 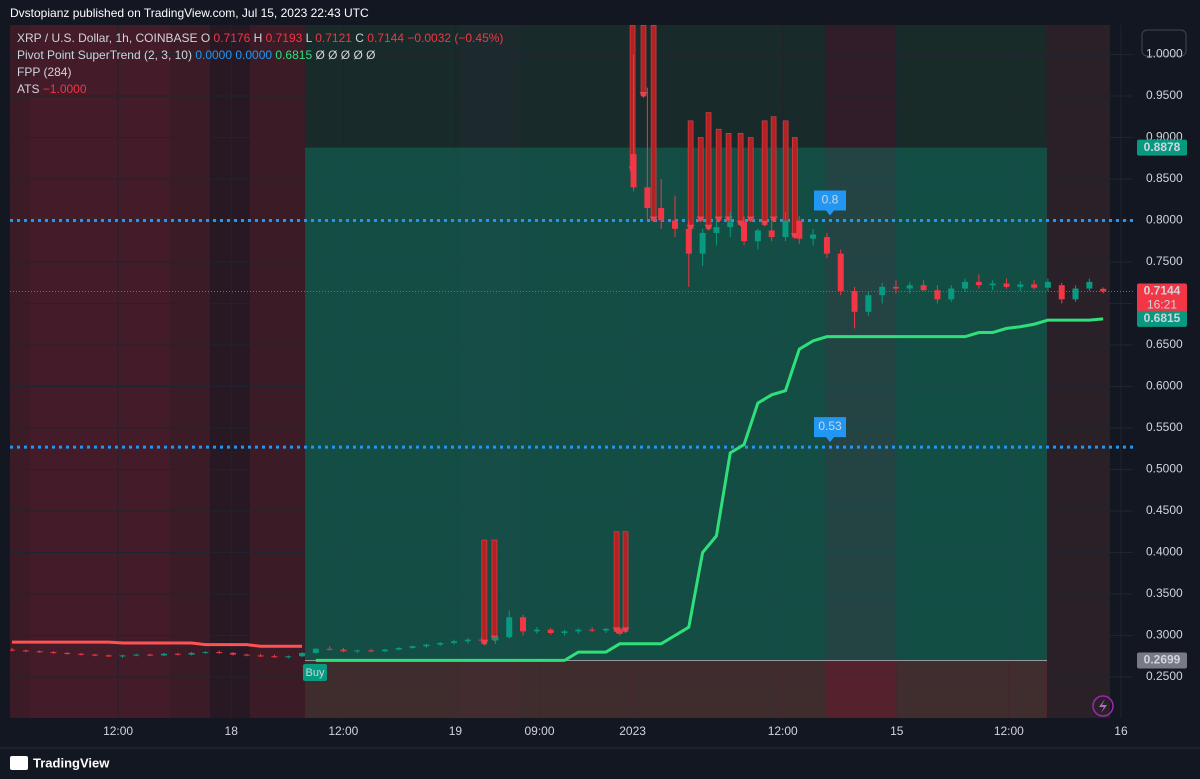 I want to click on legend-item: XRP / U.S. Dollar, 1h, COINBASE, so click(x=107, y=38).